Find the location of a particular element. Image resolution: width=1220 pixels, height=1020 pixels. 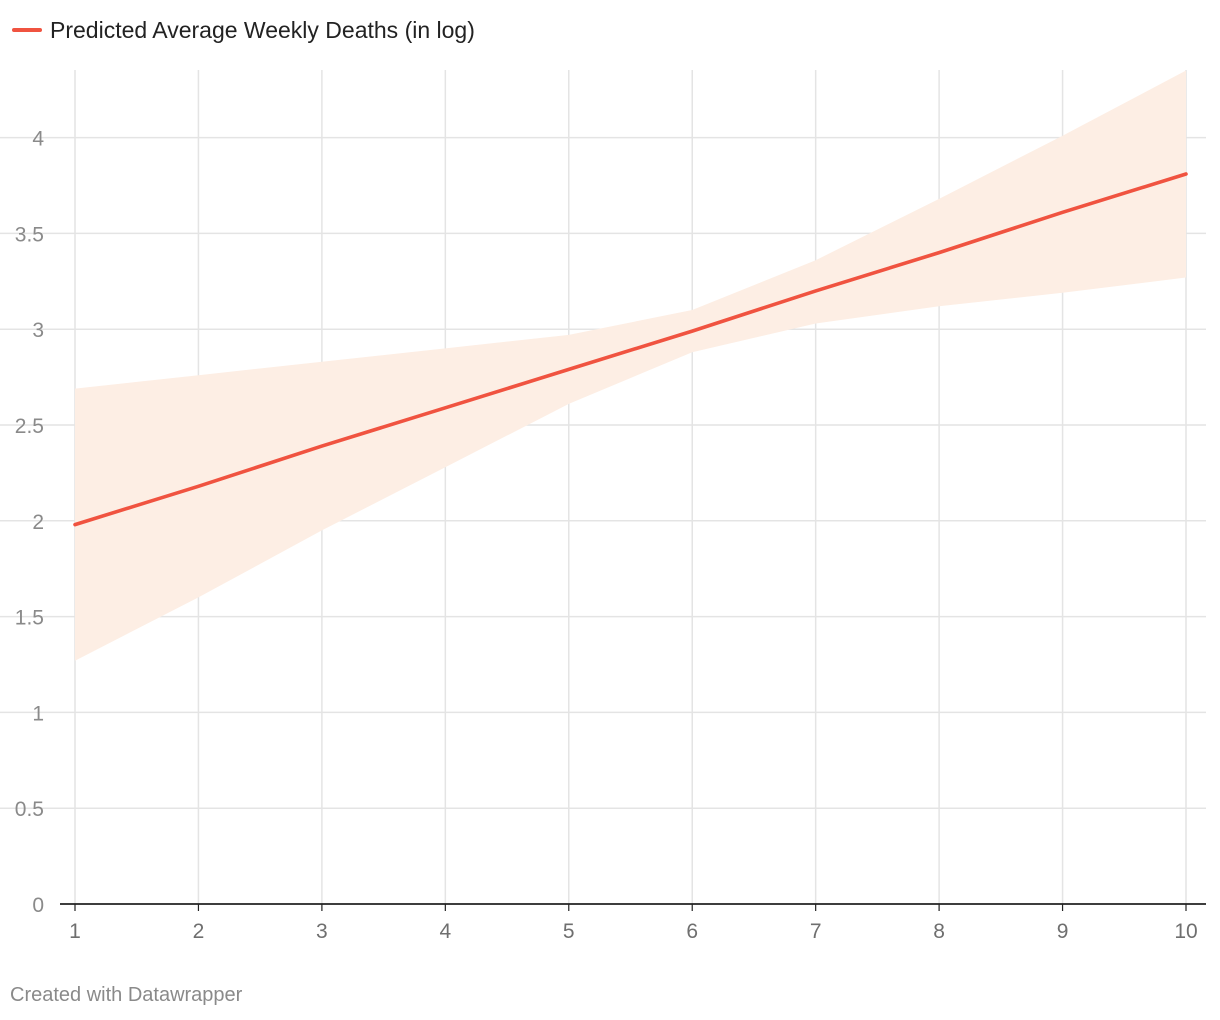

x-tick-label-8: 9 is located at coordinates (1063, 931).